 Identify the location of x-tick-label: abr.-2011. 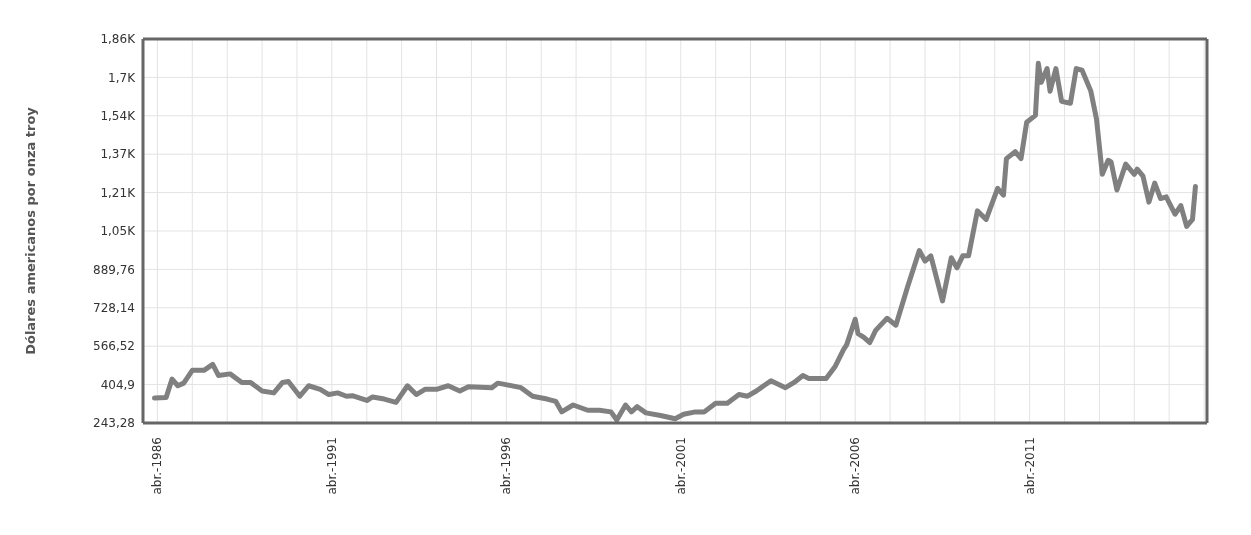
(1029, 466).